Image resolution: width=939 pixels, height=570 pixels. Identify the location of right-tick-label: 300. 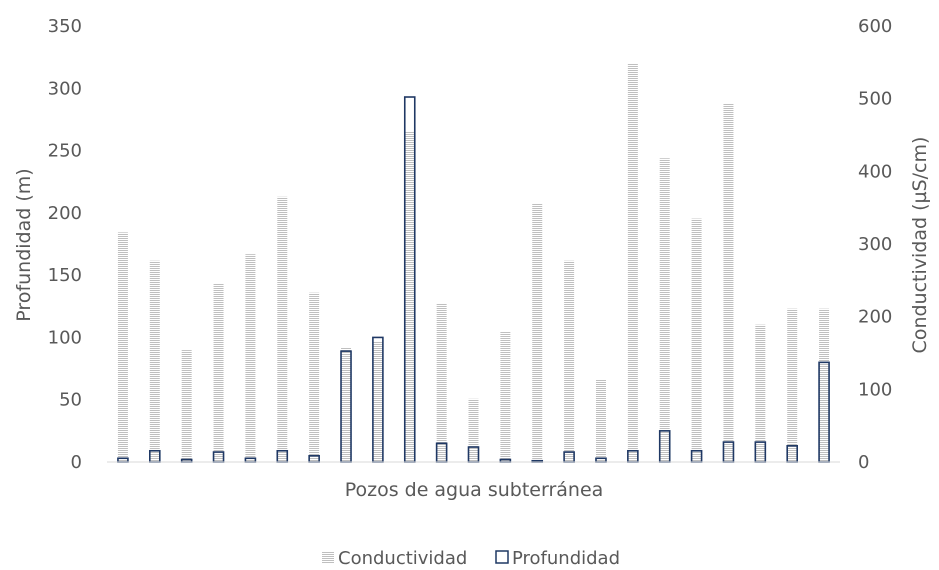
(875, 244).